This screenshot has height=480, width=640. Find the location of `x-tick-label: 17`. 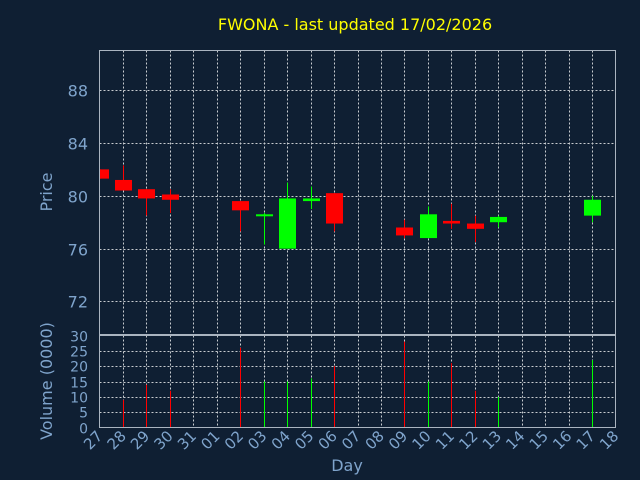

x-tick-label: 17 is located at coordinates (586, 440).